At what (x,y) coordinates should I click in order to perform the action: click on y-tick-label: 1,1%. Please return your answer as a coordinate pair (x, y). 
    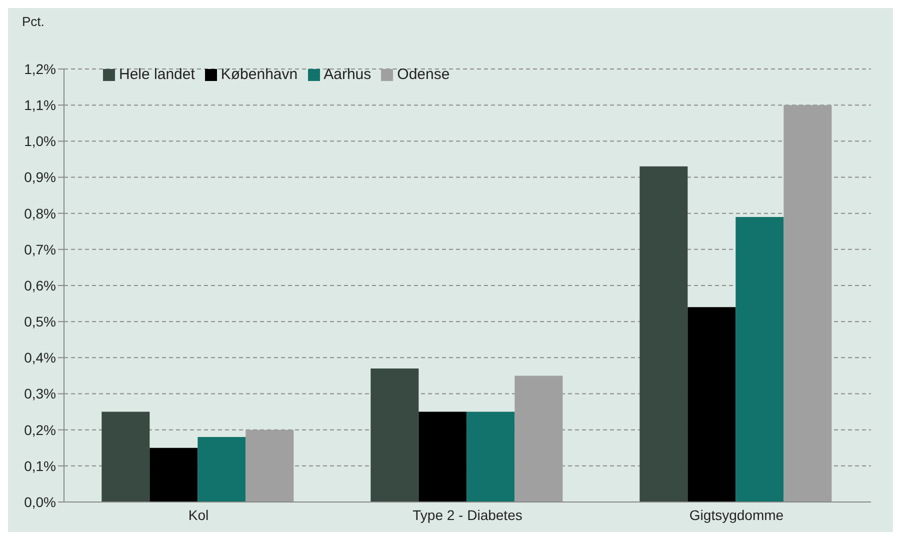
    Looking at the image, I should click on (40, 105).